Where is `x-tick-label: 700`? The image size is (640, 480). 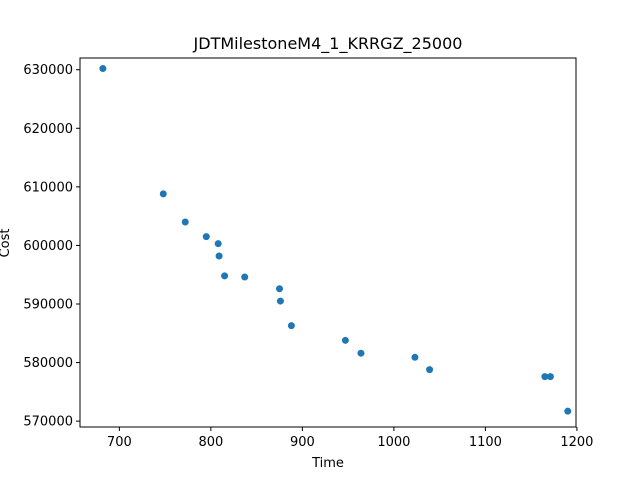
x-tick-label: 700 is located at coordinates (119, 442).